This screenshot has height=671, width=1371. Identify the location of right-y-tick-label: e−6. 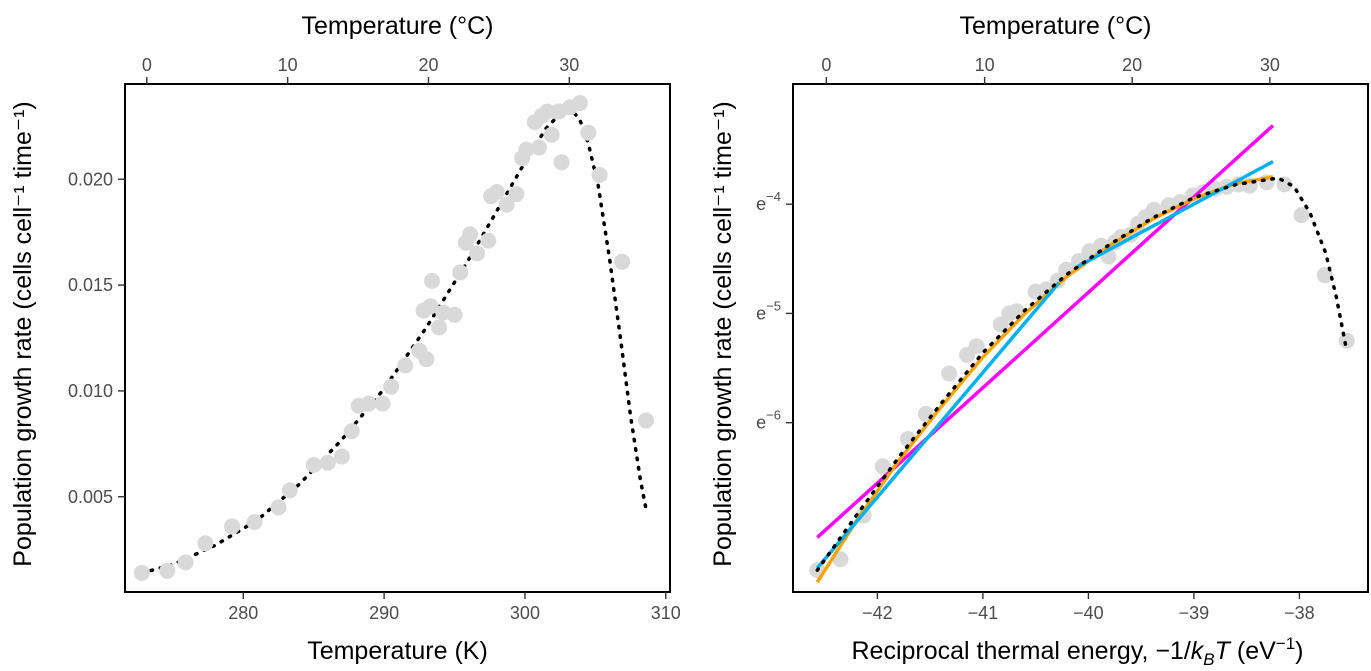
(768, 420).